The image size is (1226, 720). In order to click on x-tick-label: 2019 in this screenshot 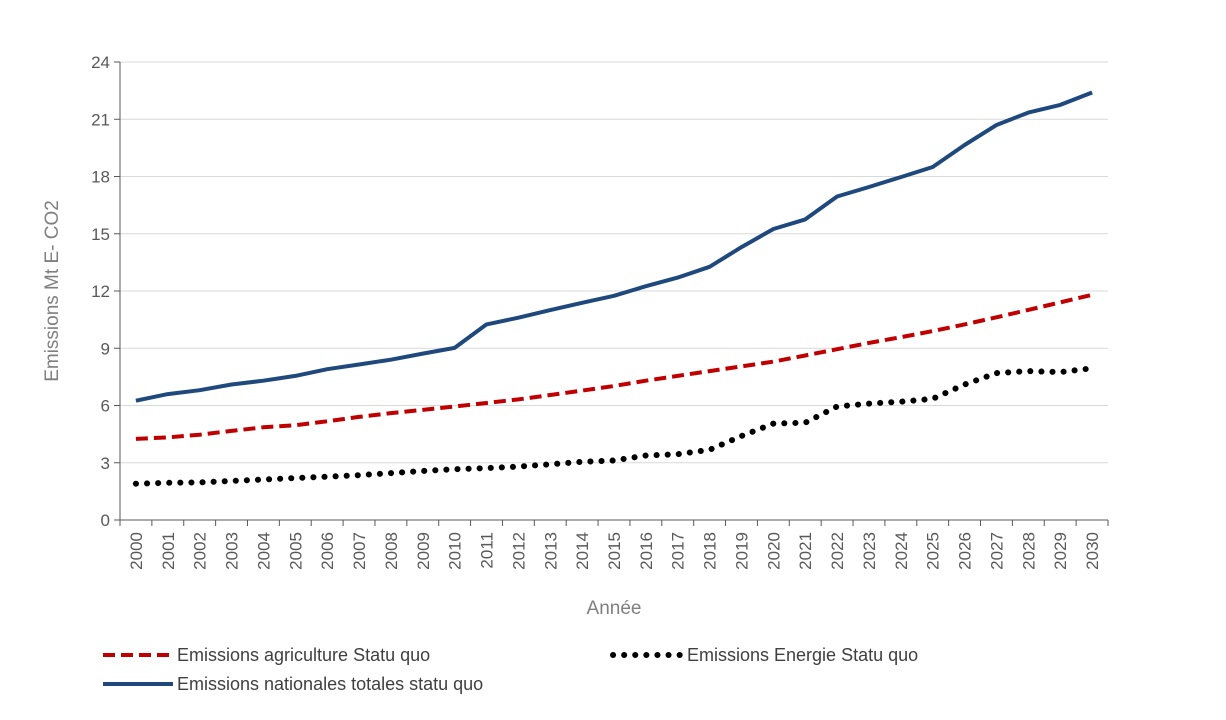, I will do `click(741, 551)`.